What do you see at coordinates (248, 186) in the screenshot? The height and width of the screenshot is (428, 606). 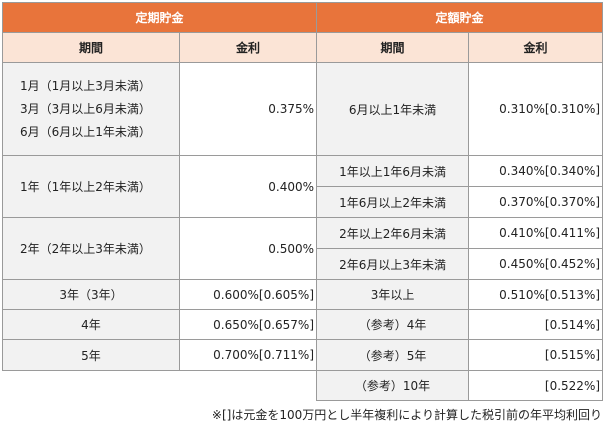 I see `fixed-rate-cell: 0.400%` at bounding box center [248, 186].